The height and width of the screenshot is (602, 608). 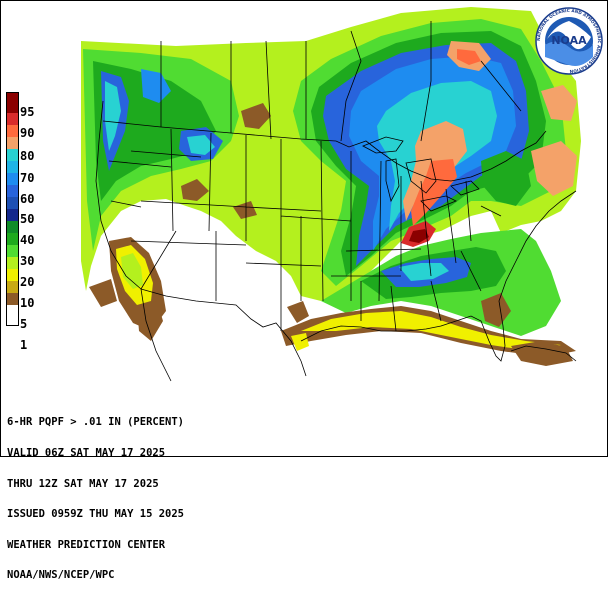 I want to click on legend-label-5: 5, so click(x=24, y=324).